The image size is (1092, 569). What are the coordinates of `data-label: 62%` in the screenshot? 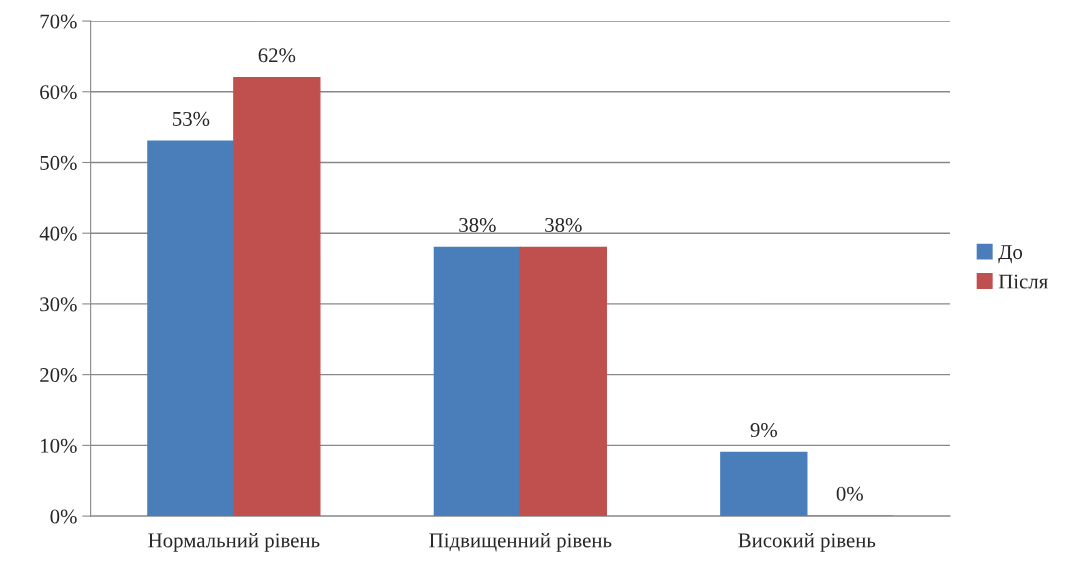 It's located at (277, 55).